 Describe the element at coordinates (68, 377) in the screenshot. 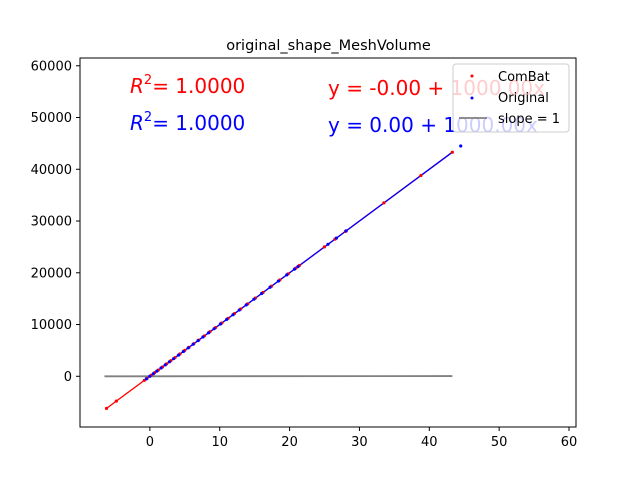

I see `y-tick-label: 0` at that location.